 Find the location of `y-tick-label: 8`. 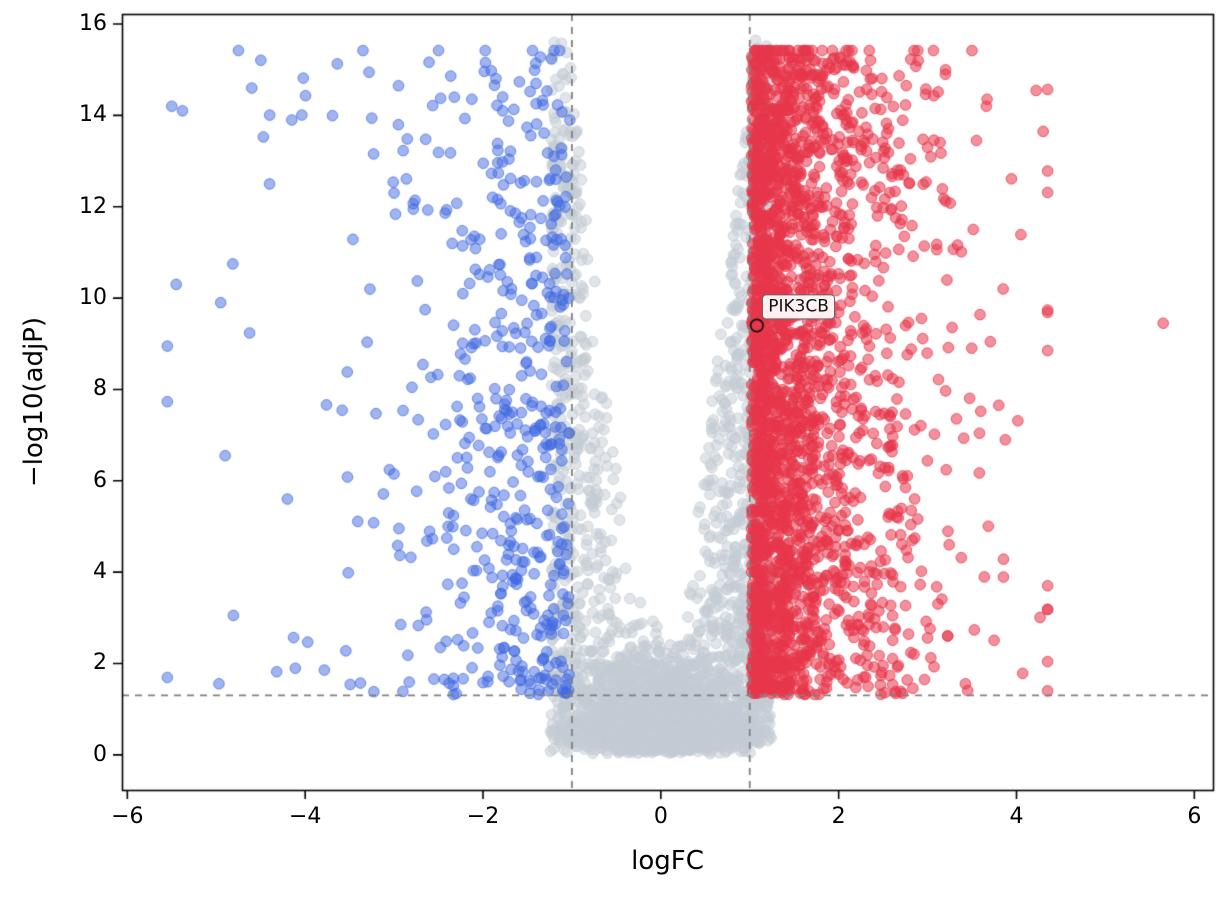

y-tick-label: 8 is located at coordinates (100, 389).